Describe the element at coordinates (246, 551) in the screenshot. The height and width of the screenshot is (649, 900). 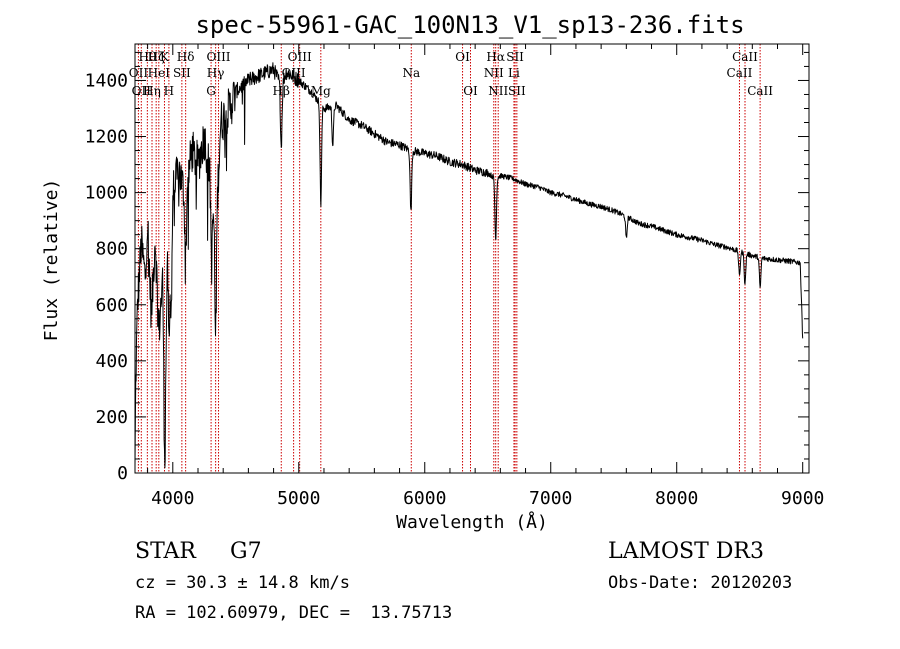
I see `object-subclass: G7` at that location.